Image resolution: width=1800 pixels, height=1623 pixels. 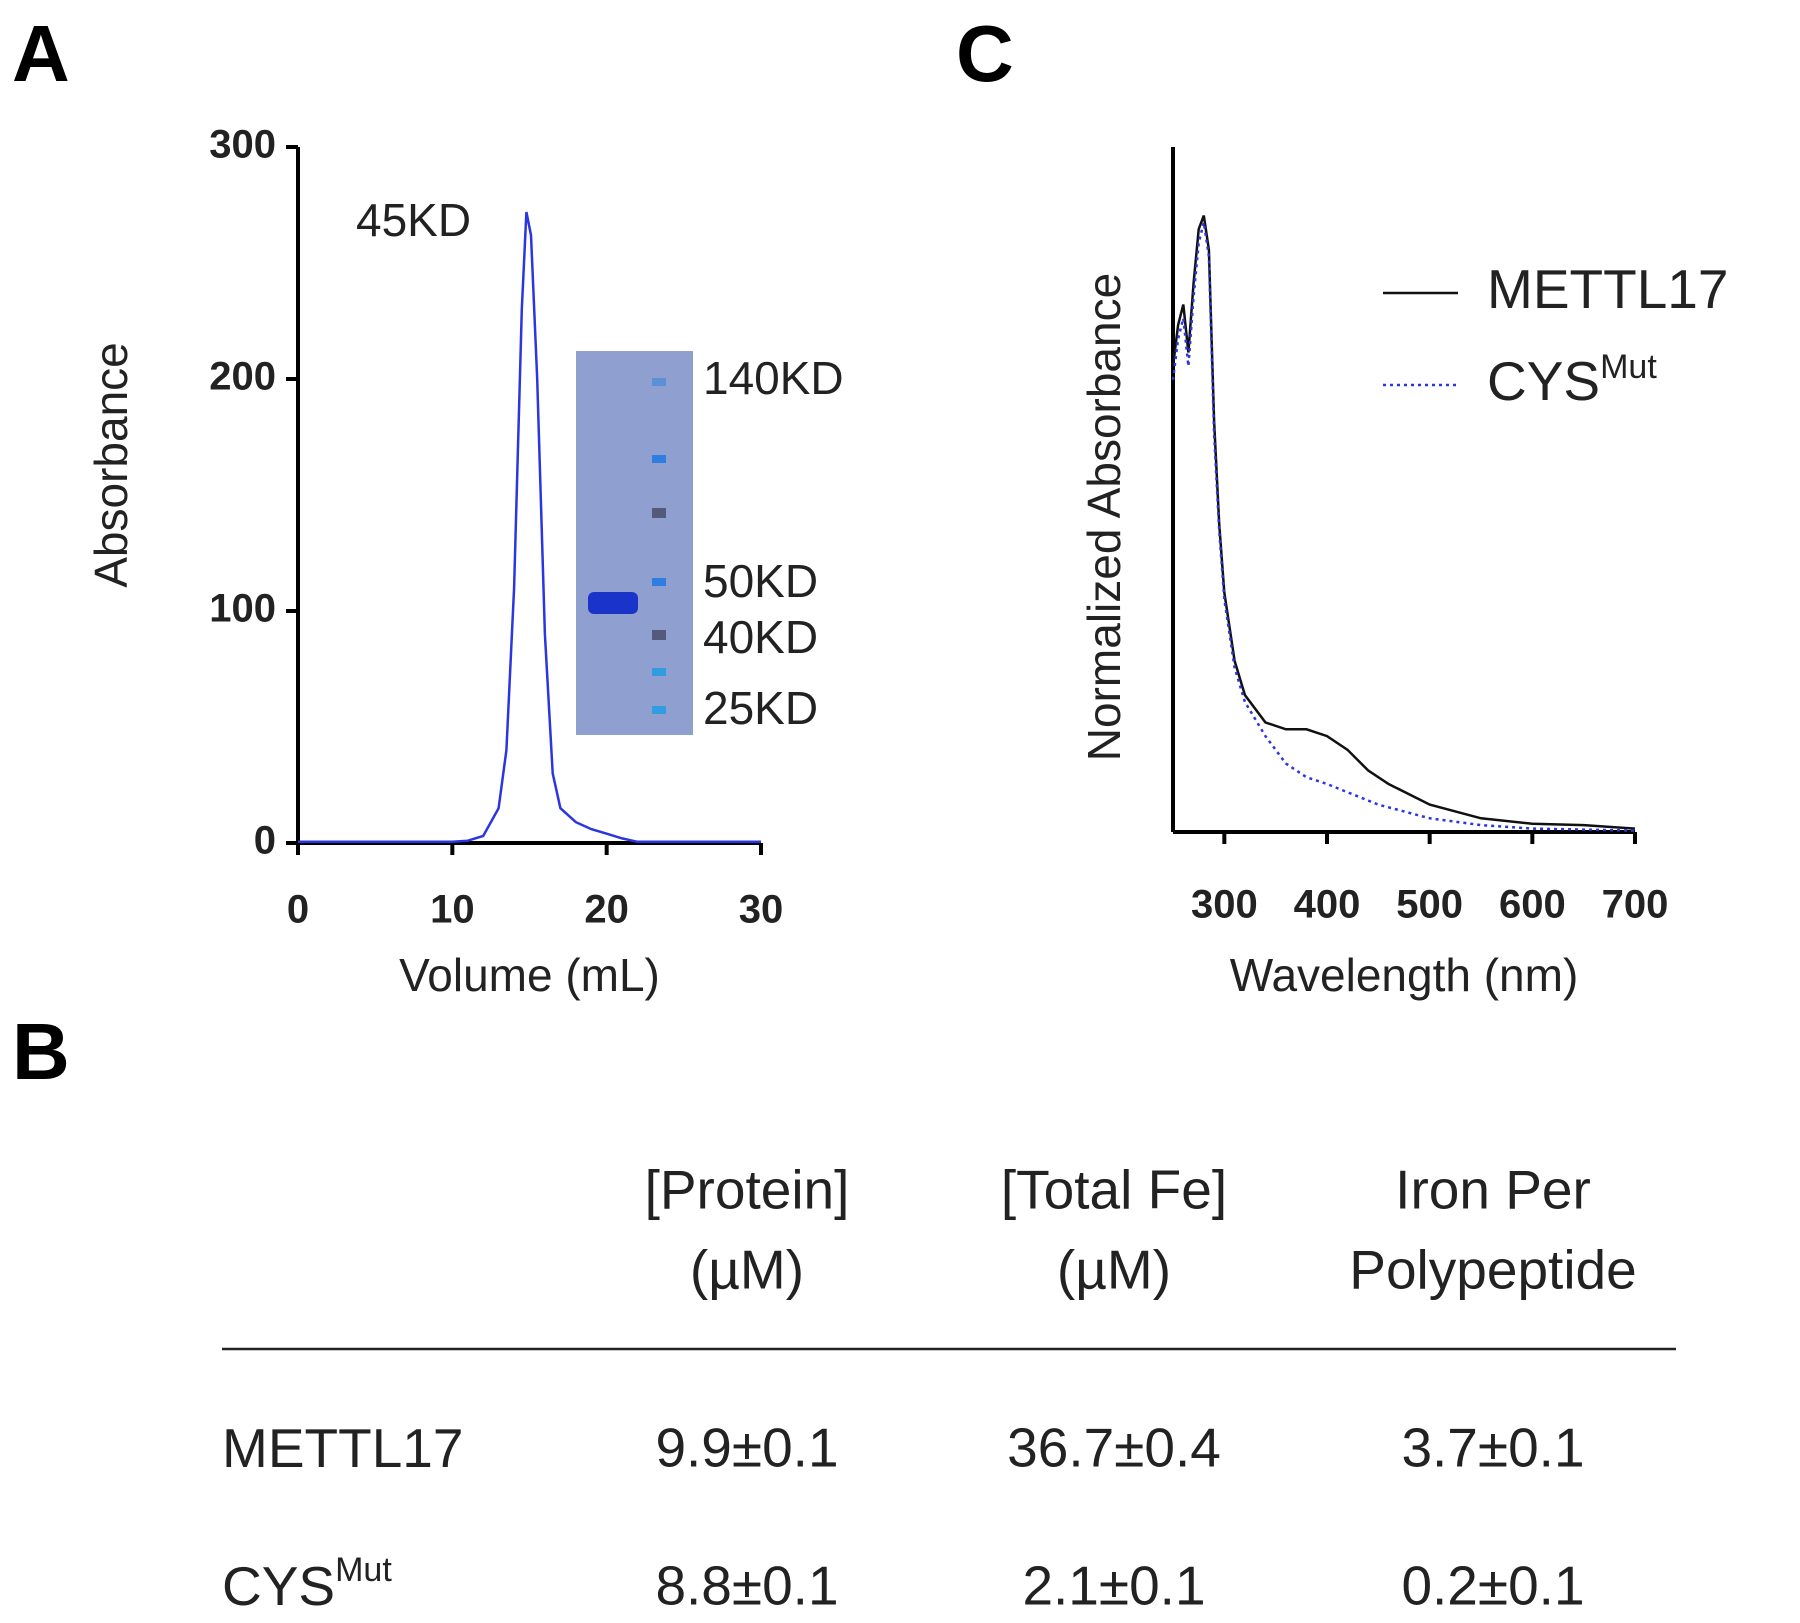 I want to click on y-tick-label: 200, so click(x=242, y=377).